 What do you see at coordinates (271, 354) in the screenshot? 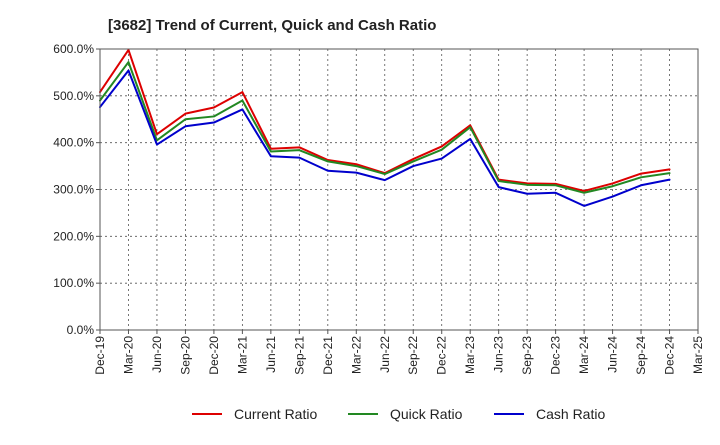
I see `x-tick-label: Jun-21` at bounding box center [271, 354].